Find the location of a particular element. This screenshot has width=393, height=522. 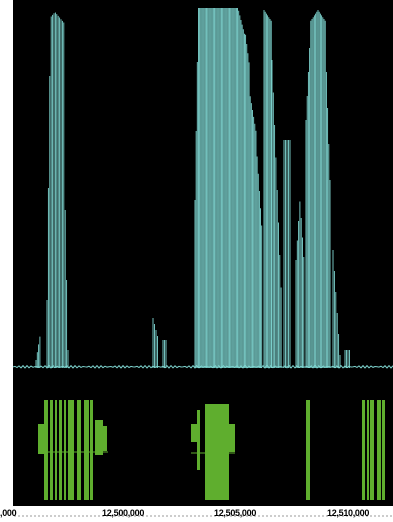

coverage-baseline is located at coordinates (202, 366).